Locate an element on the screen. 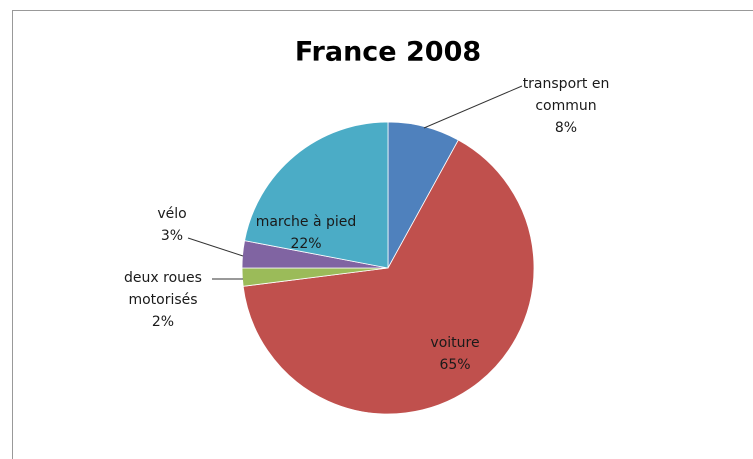 Image resolution: width=753 pixels, height=459 pixels. category-name: vélo is located at coordinates (172, 214).